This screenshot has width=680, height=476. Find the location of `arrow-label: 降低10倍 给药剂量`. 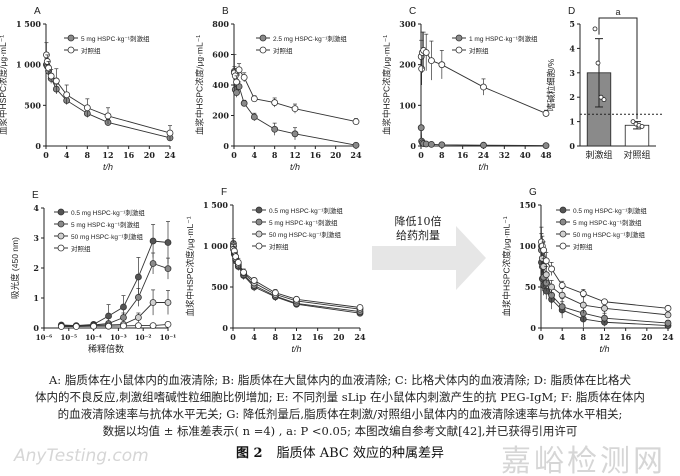

arrow-label: 降低10倍 给药剂量 is located at coordinates (418, 229).